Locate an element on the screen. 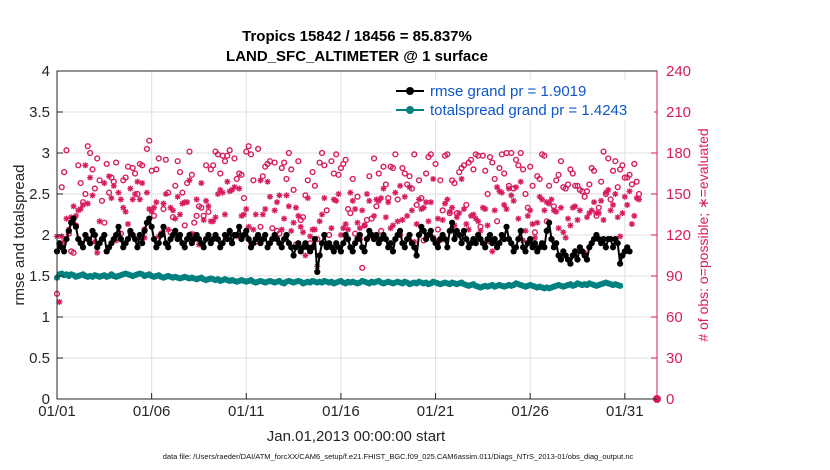 This screenshot has height=470, width=830. x-axis-label: Jan.01,2013 00:00:00 start is located at coordinates (356, 436).